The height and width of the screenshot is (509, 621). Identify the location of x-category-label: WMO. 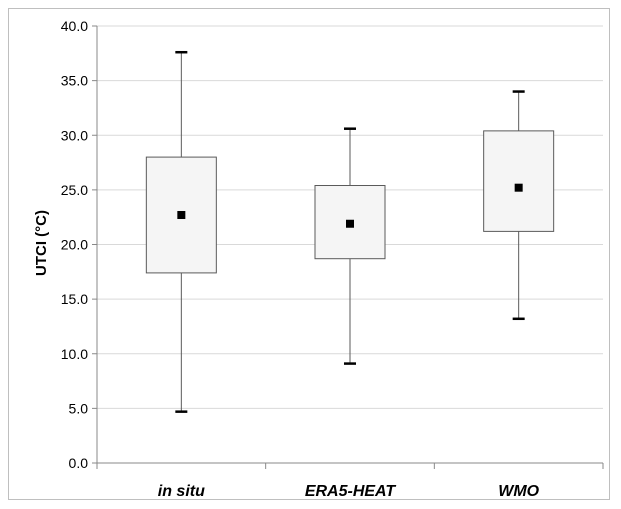
(518, 491).